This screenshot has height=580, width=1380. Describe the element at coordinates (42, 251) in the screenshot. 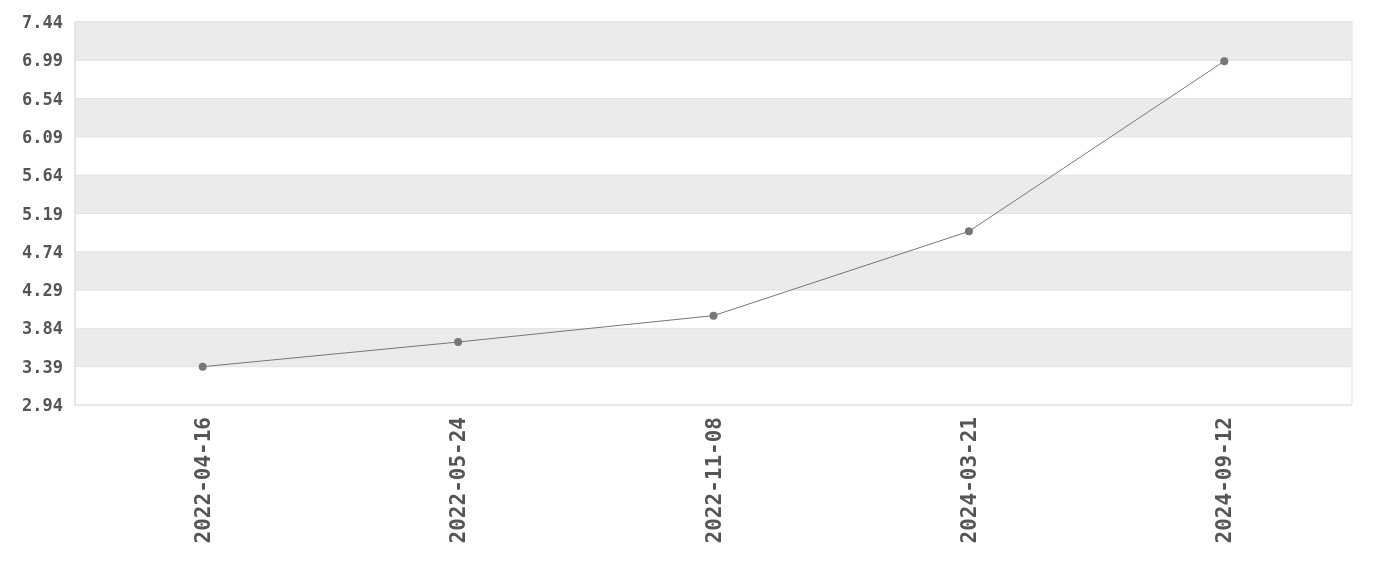

I see `y-tick-label: 4.74` at that location.